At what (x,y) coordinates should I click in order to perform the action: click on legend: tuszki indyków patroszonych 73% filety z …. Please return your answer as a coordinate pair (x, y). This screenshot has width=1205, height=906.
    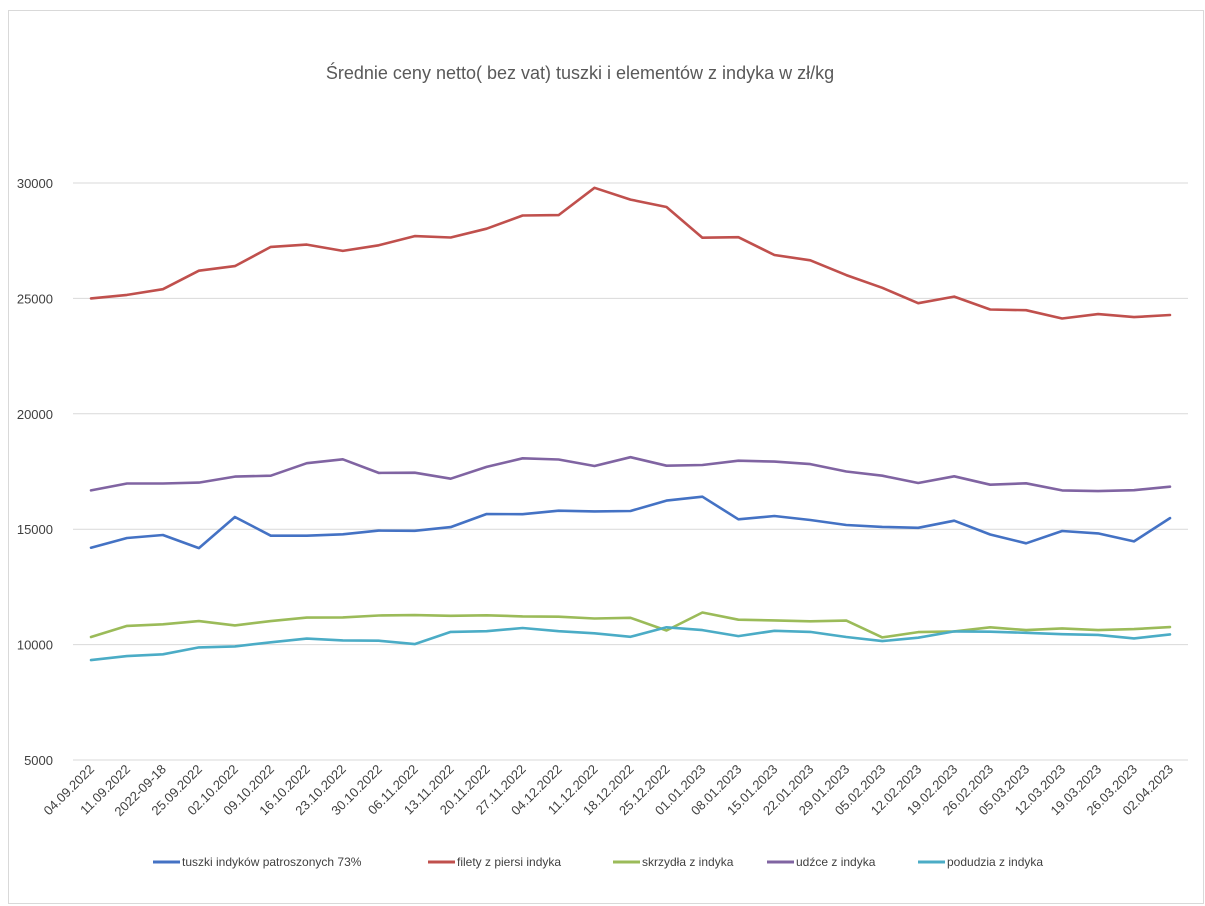
    Looking at the image, I should click on (598, 862).